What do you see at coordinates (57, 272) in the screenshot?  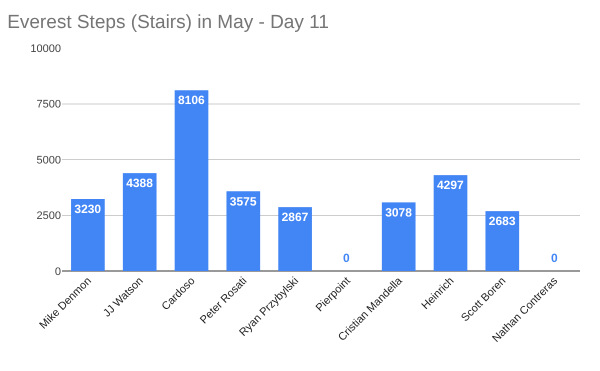 I see `y-tick-label: 0` at bounding box center [57, 272].